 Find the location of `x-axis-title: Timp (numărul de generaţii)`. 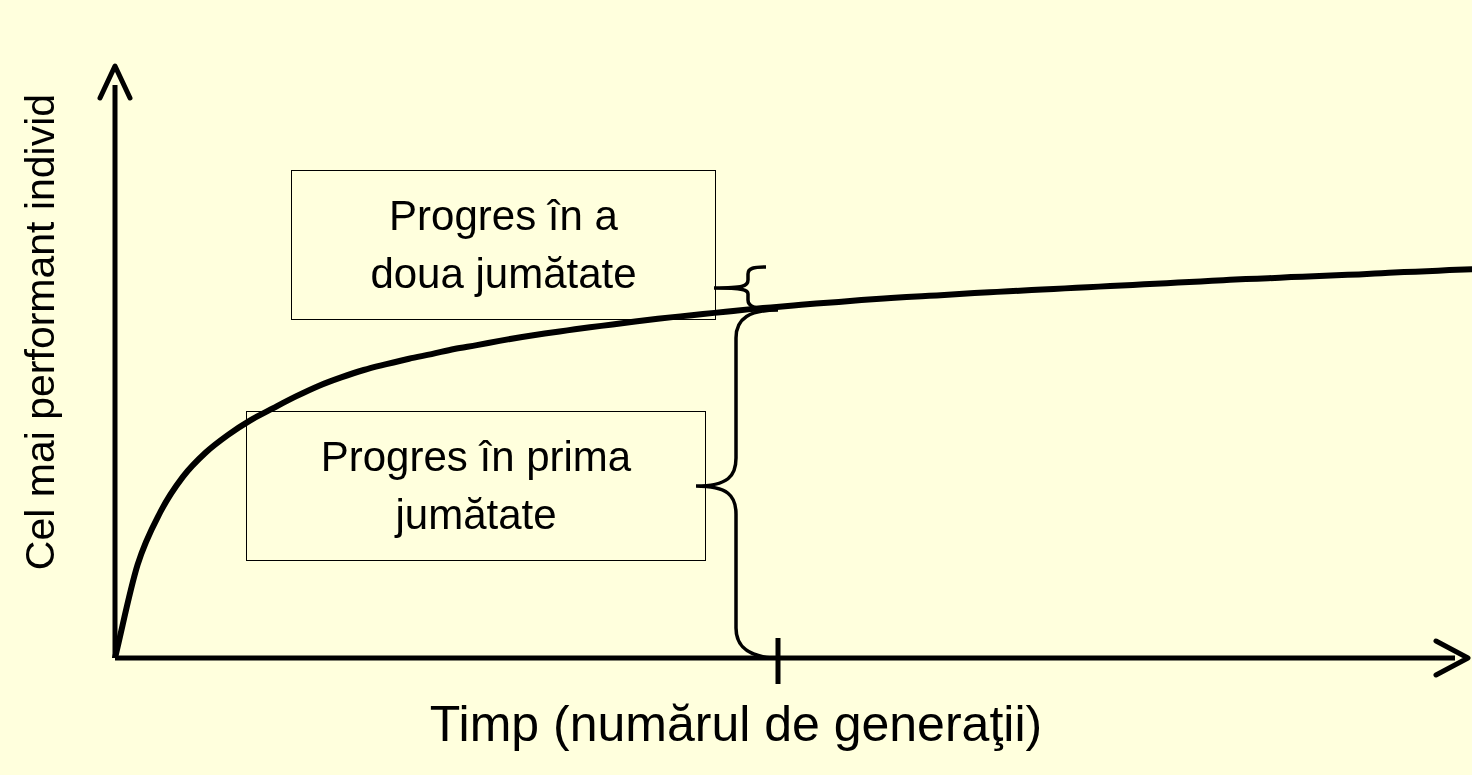

x-axis-title: Timp (numărul de generaţii) is located at coordinates (736, 724).